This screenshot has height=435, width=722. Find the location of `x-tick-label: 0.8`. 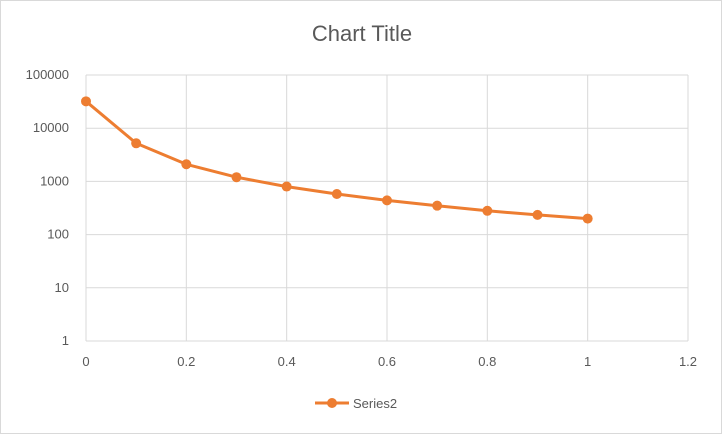

x-tick-label: 0.8 is located at coordinates (487, 361).